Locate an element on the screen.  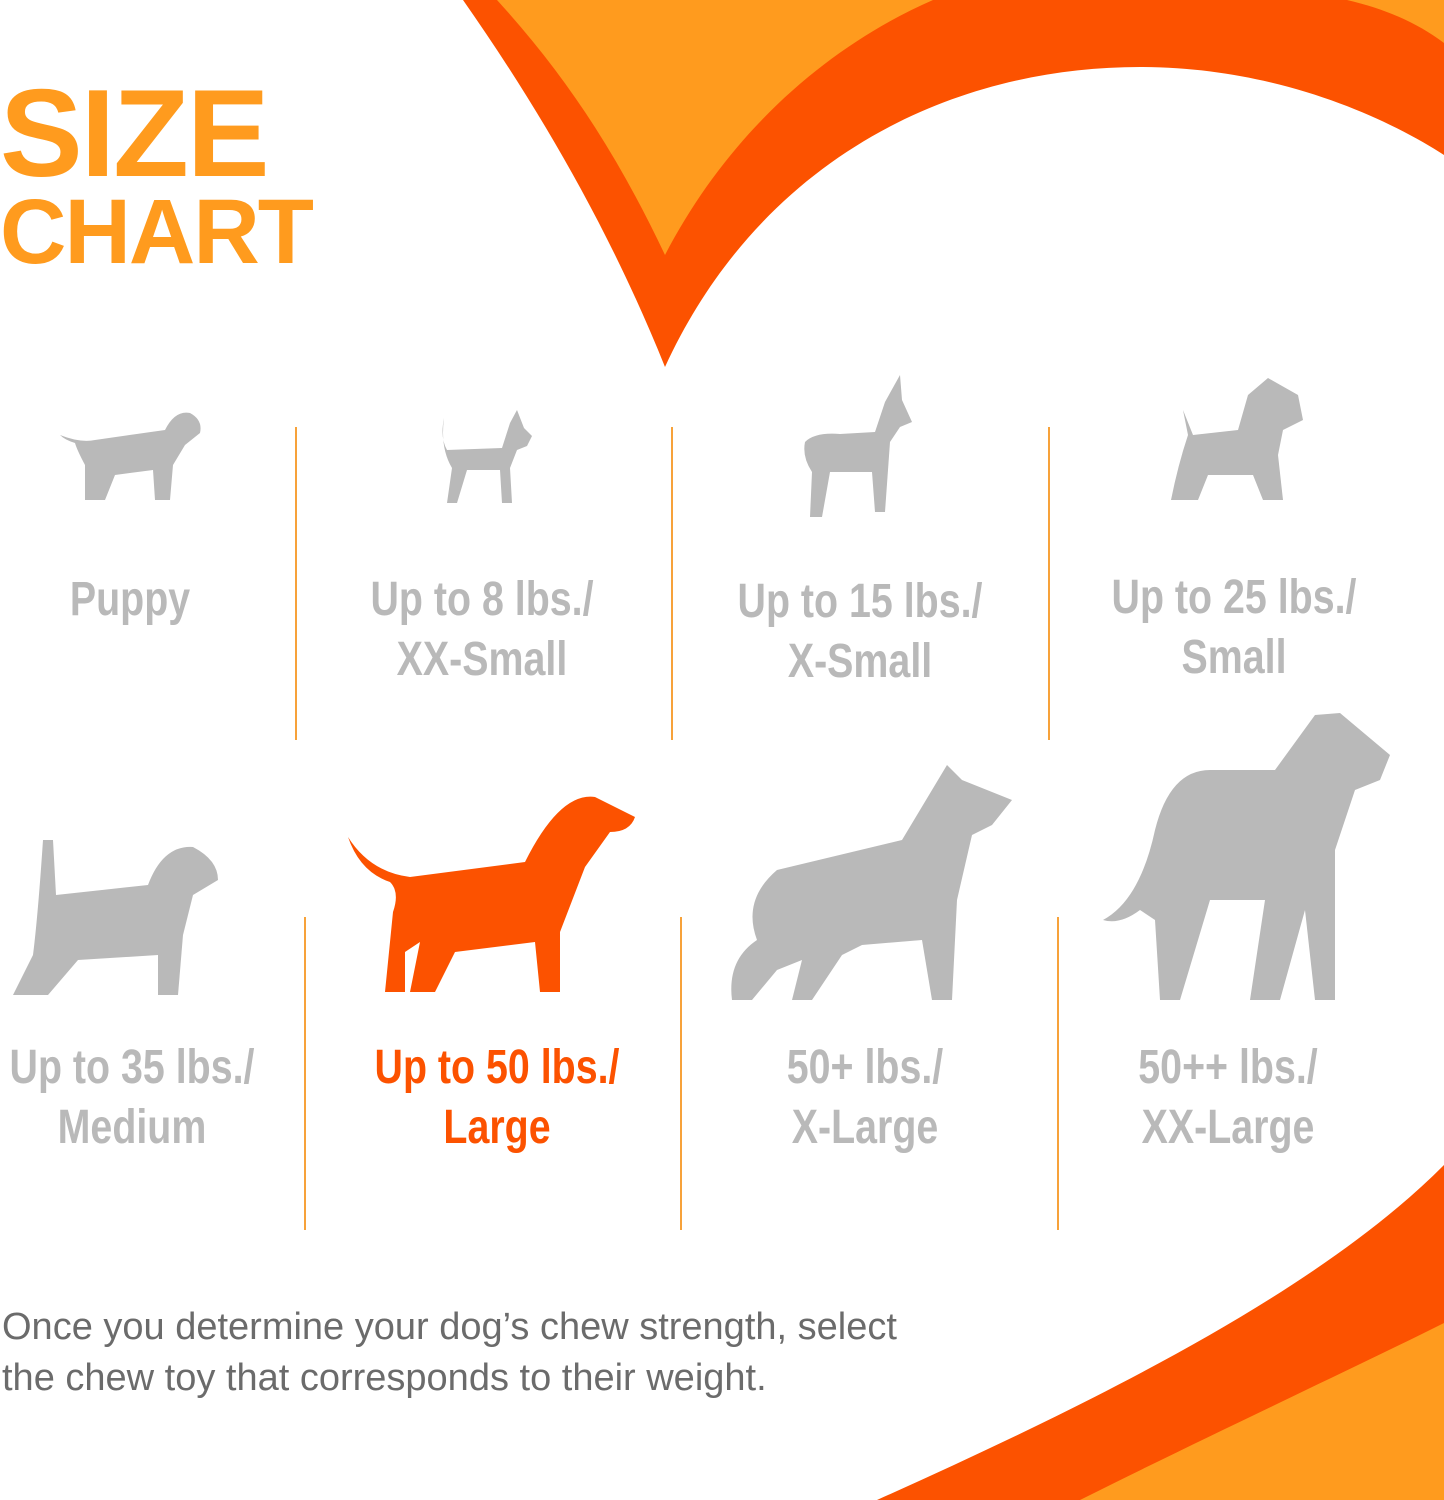
size-label-line1: 50+ lbs./ is located at coordinates (865, 1067).